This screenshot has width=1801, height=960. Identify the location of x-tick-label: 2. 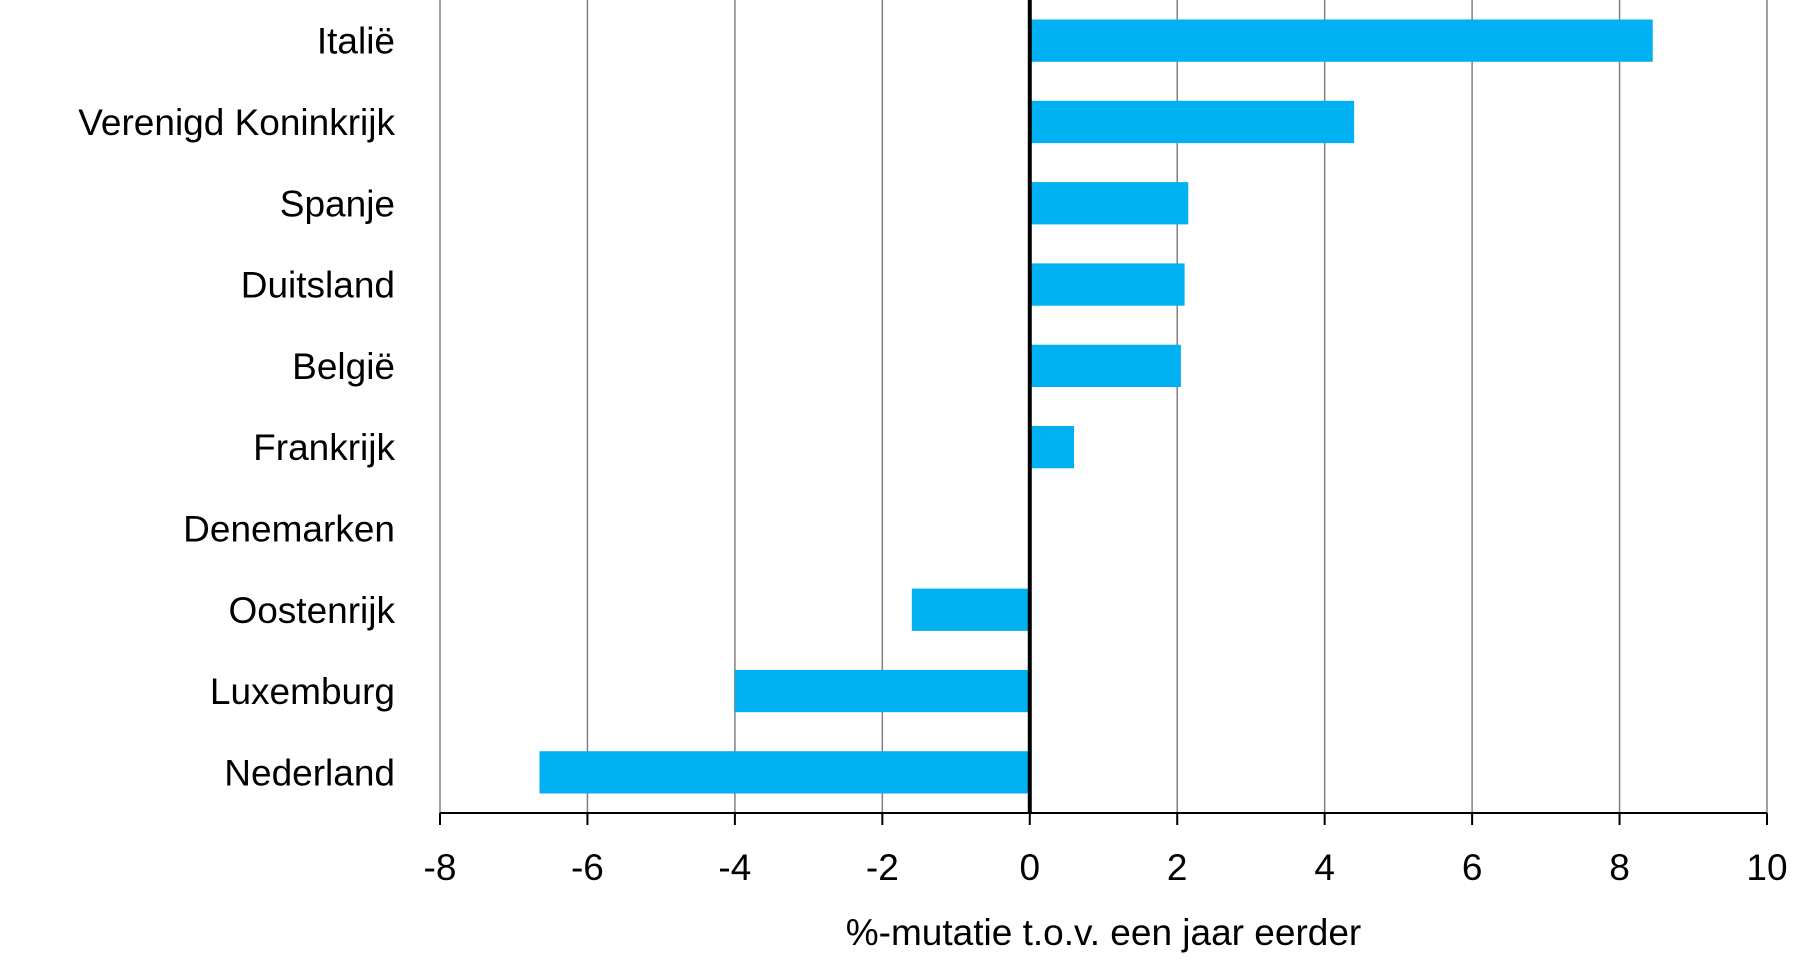
(1177, 867).